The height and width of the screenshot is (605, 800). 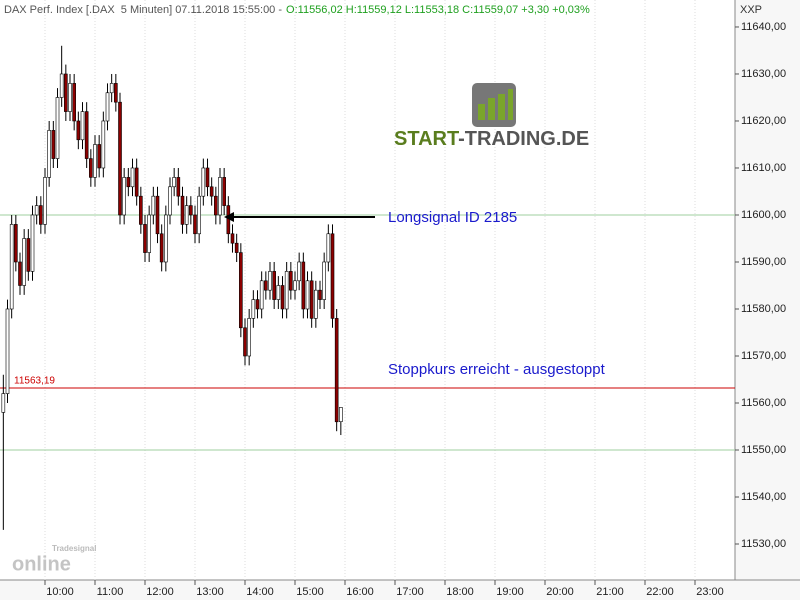 What do you see at coordinates (110, 592) in the screenshot?
I see `x-tick-label: 11:00` at bounding box center [110, 592].